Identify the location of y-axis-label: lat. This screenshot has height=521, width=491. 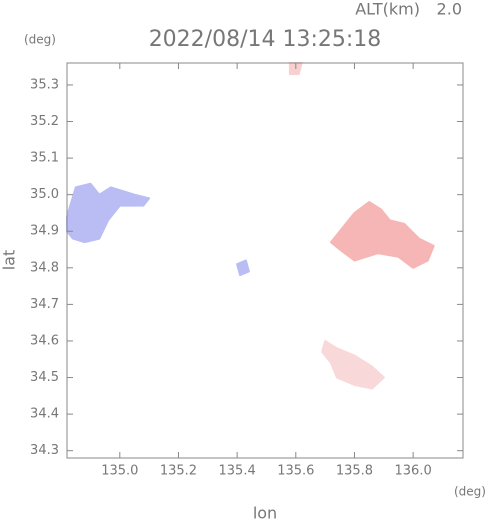
(9, 260).